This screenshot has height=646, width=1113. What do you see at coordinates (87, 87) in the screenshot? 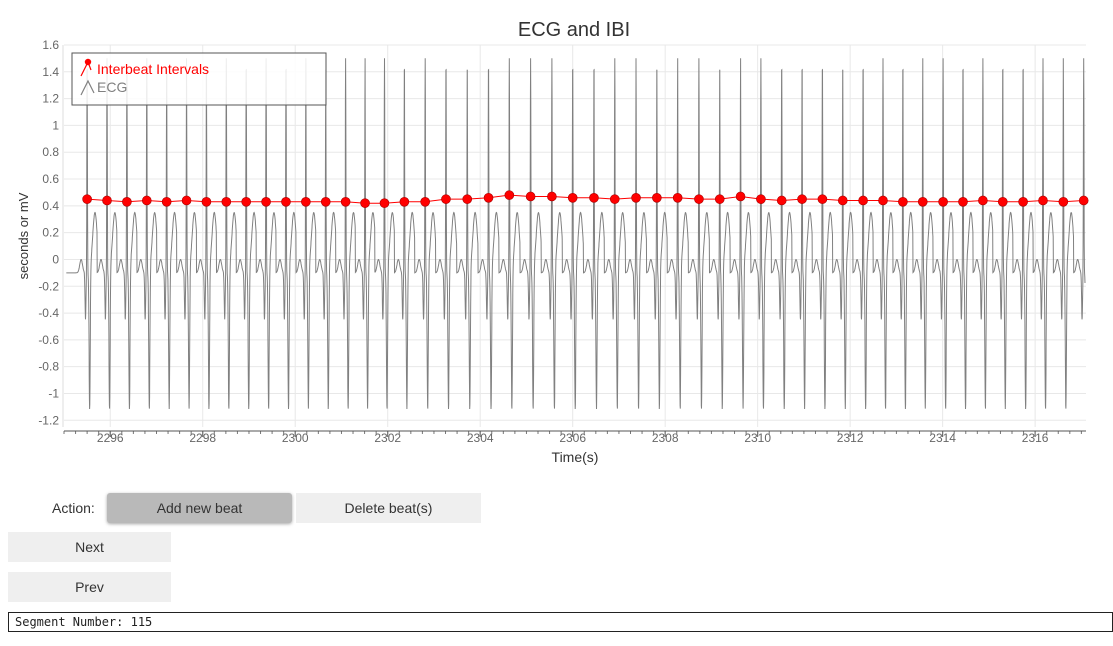
I see `legend-ecg-symbol` at bounding box center [87, 87].